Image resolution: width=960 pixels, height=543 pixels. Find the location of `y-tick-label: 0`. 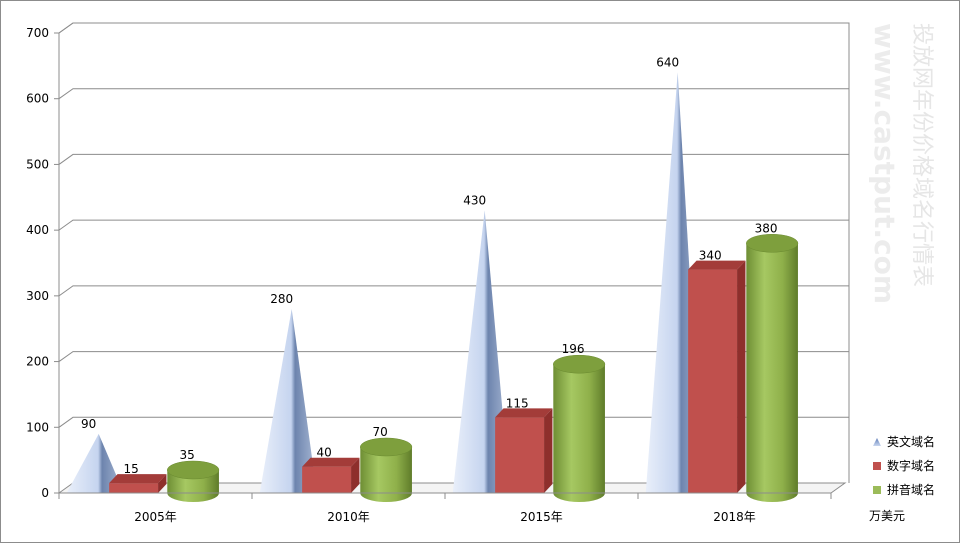

y-tick-label: 0 is located at coordinates (45, 493).